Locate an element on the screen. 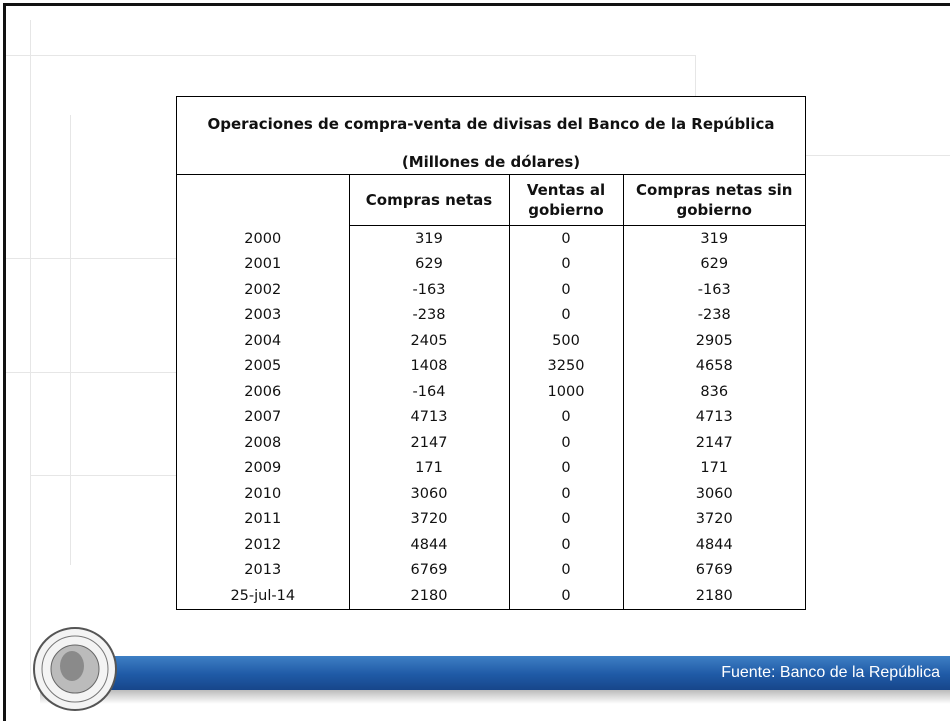 The image size is (950, 721). header-cell: Compras netas is located at coordinates (428, 200).